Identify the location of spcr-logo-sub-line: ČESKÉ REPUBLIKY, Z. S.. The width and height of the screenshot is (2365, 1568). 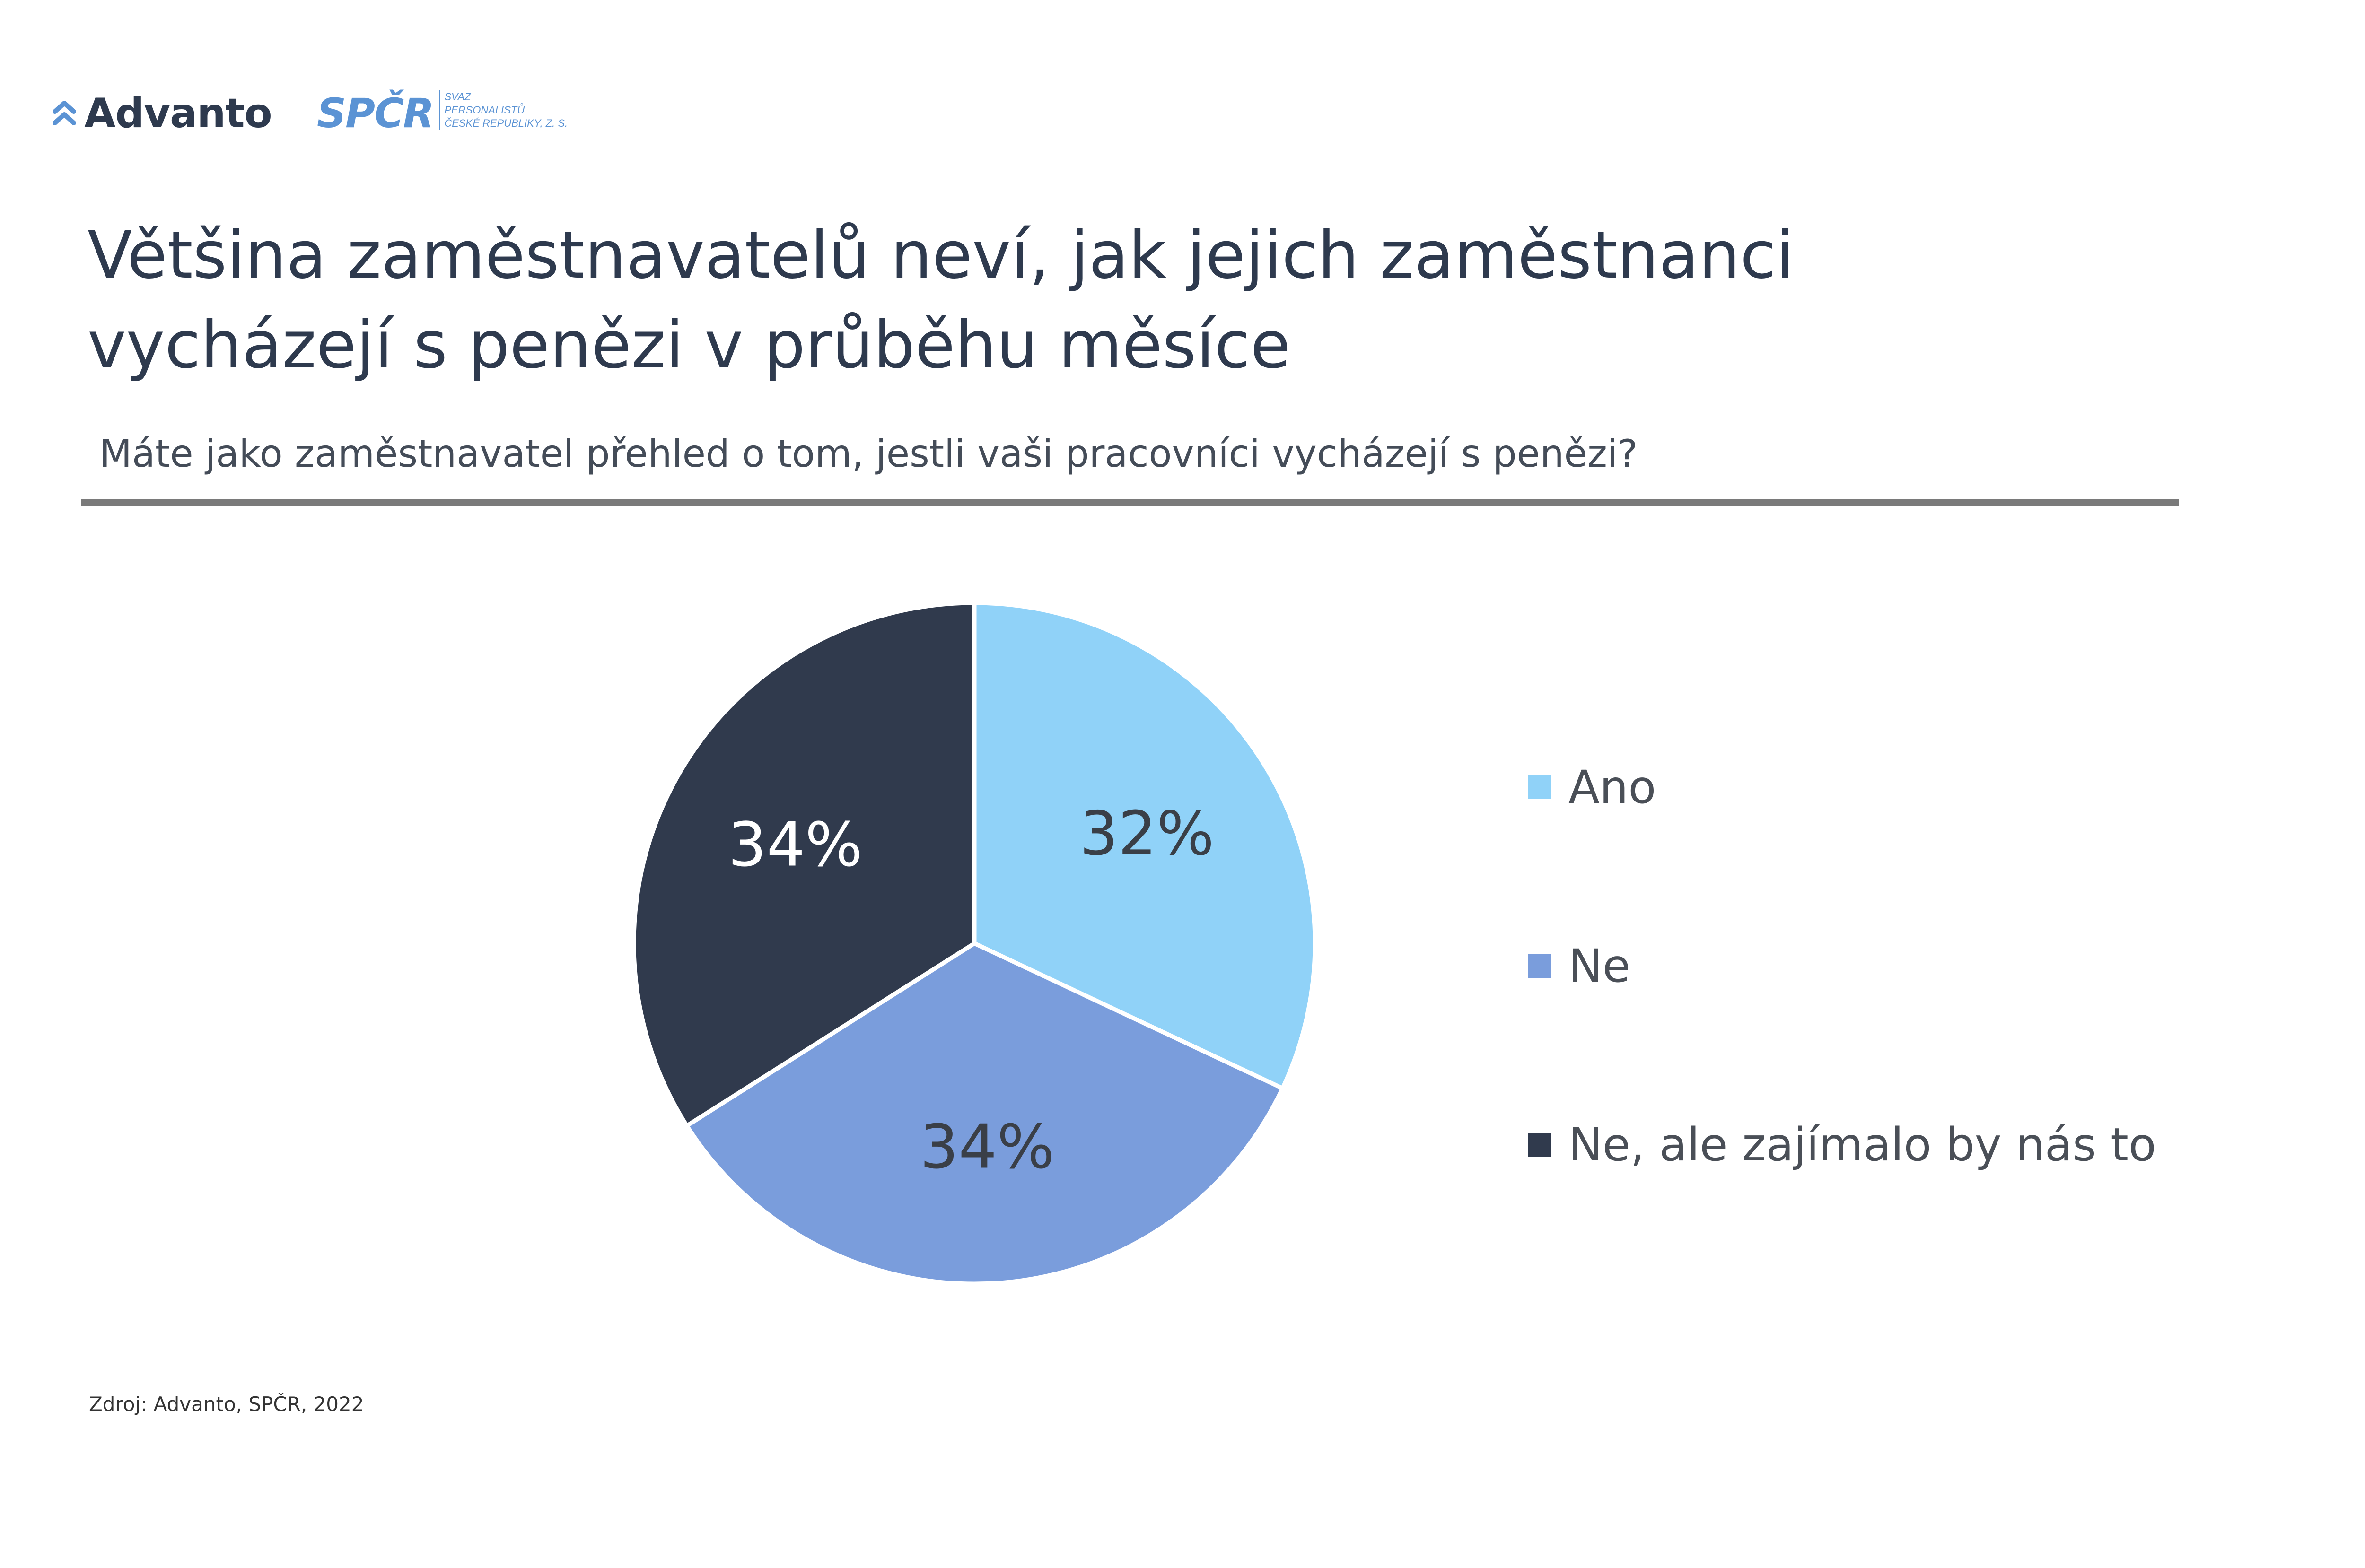
(506, 123).